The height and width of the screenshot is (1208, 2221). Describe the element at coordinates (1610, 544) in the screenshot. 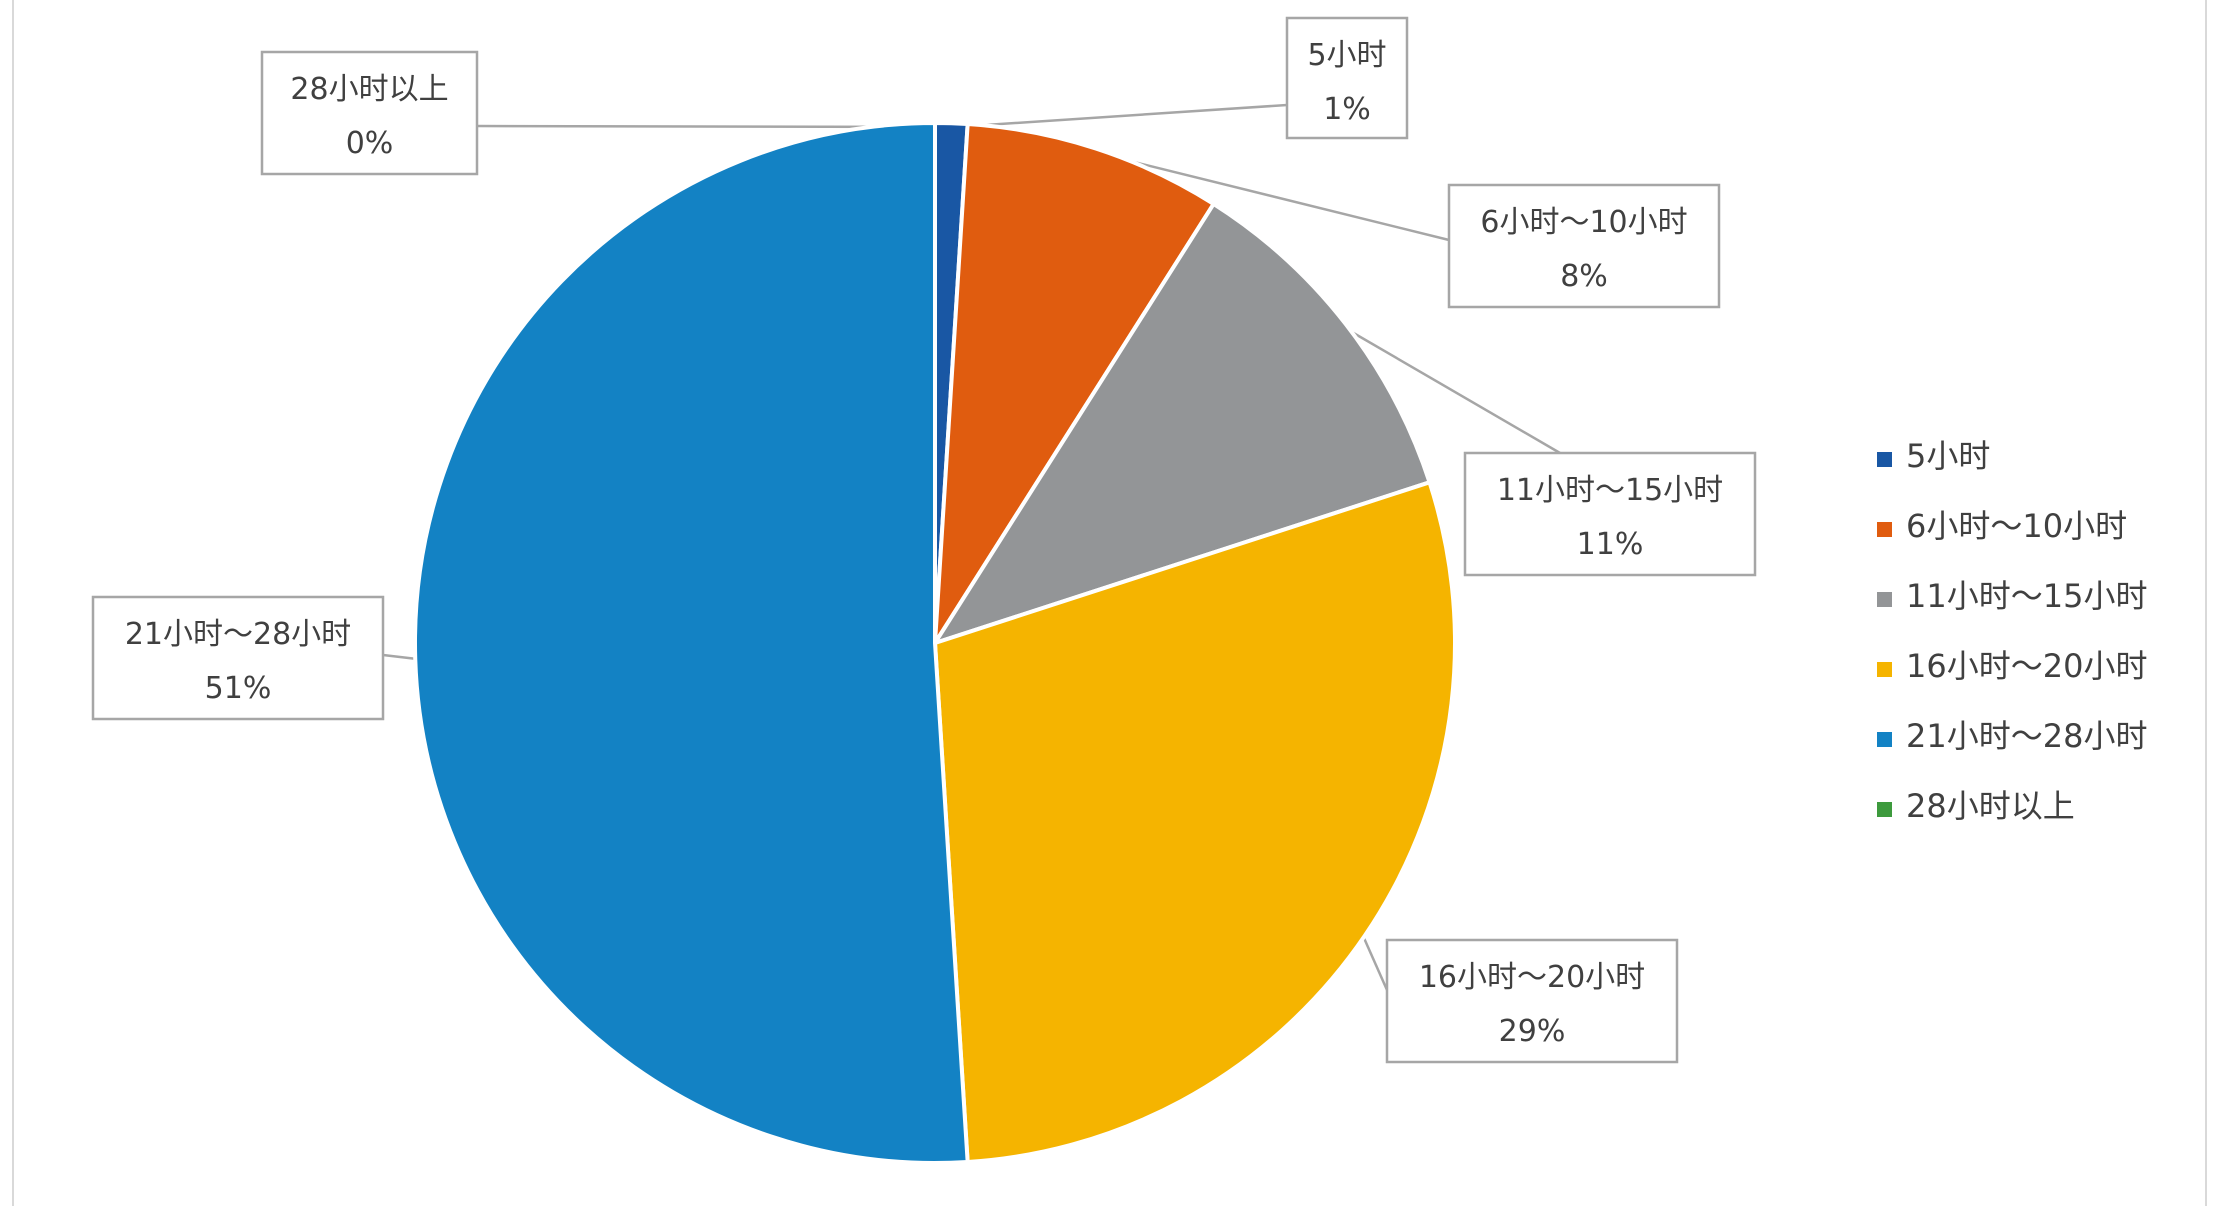

I see `data-label-percent-3: 11%` at that location.